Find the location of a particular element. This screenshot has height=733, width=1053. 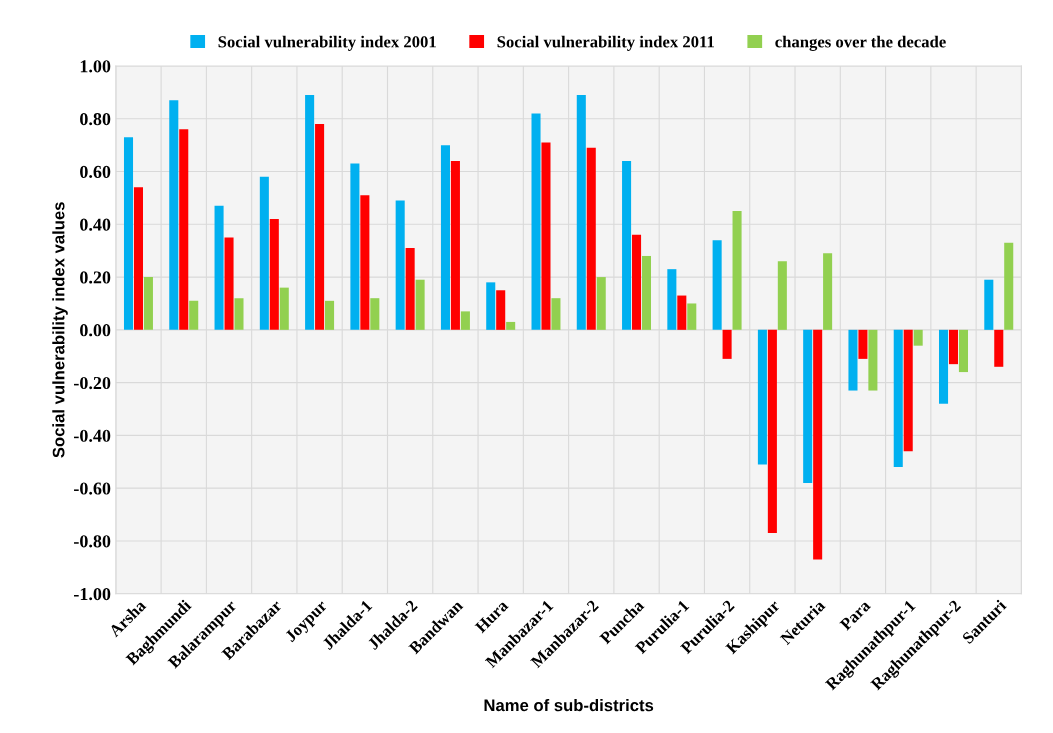

y-tick-label: 0.20 is located at coordinates (95, 277).